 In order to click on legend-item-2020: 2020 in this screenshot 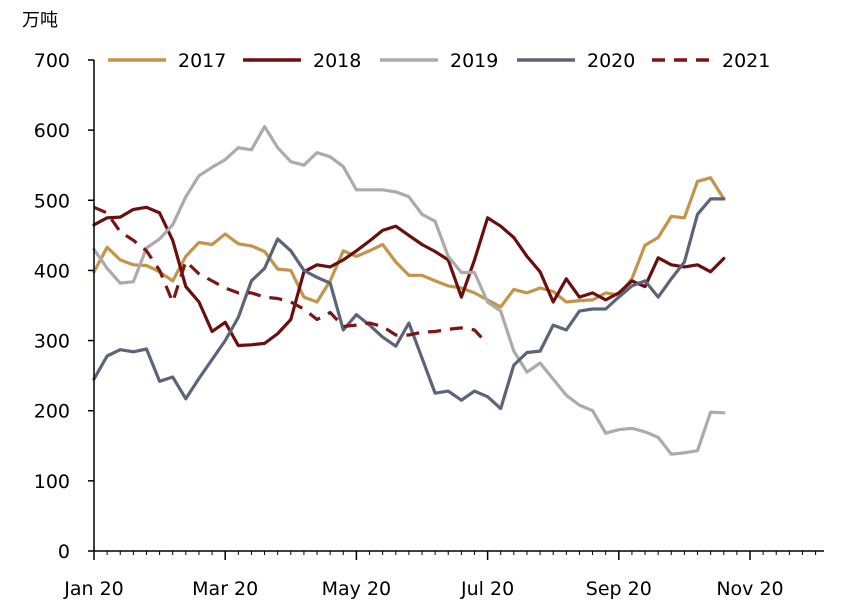, I will do `click(576, 61)`.